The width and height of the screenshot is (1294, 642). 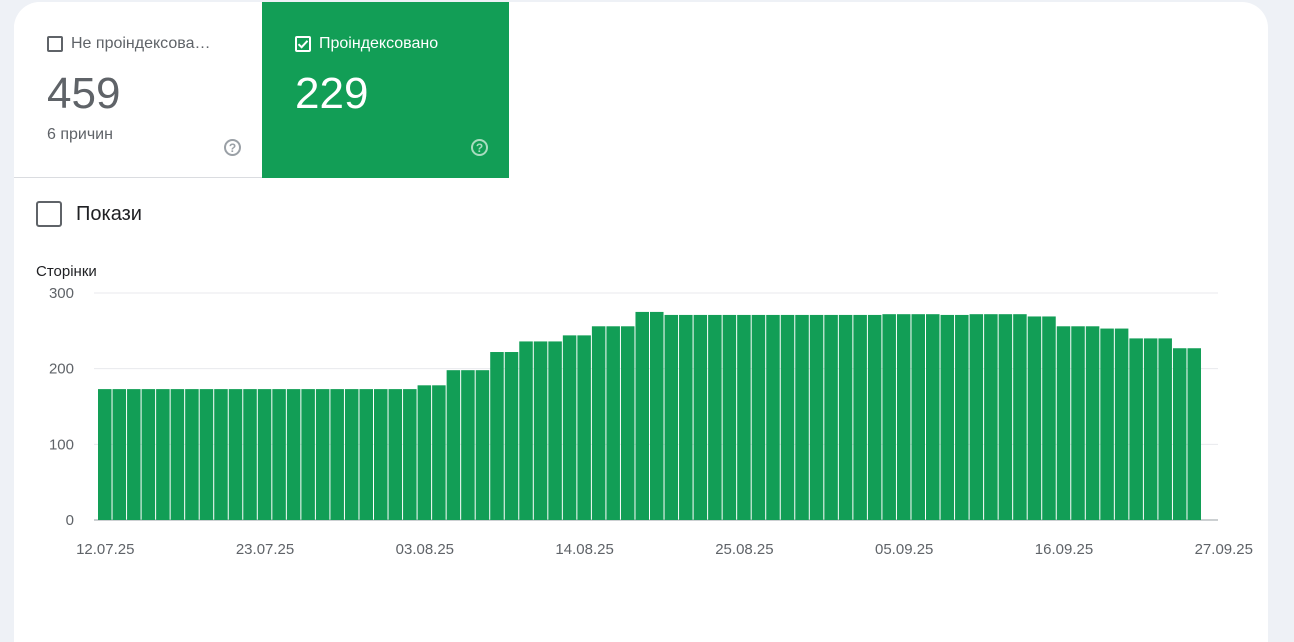 I want to click on indexed-checkbox, so click(x=303, y=44).